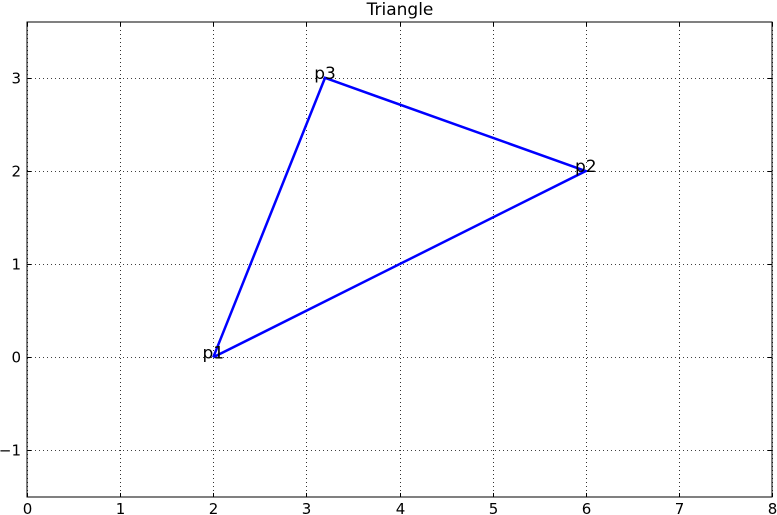 This screenshot has height=515, width=777. I want to click on point-label-p1: p1, so click(213, 353).